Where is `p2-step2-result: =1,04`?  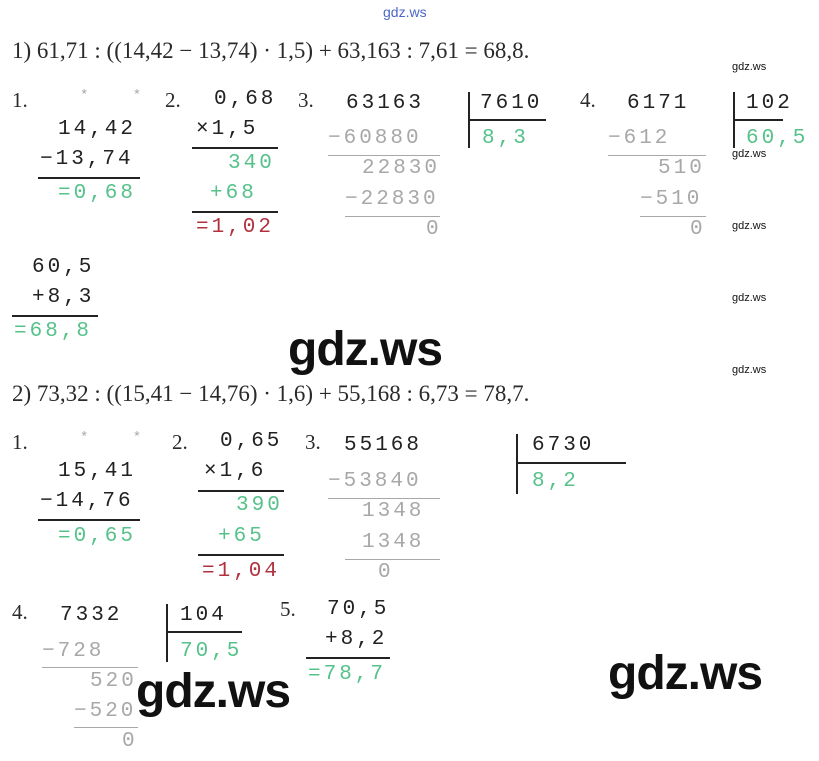
p2-step2-result: =1,04 is located at coordinates (241, 571).